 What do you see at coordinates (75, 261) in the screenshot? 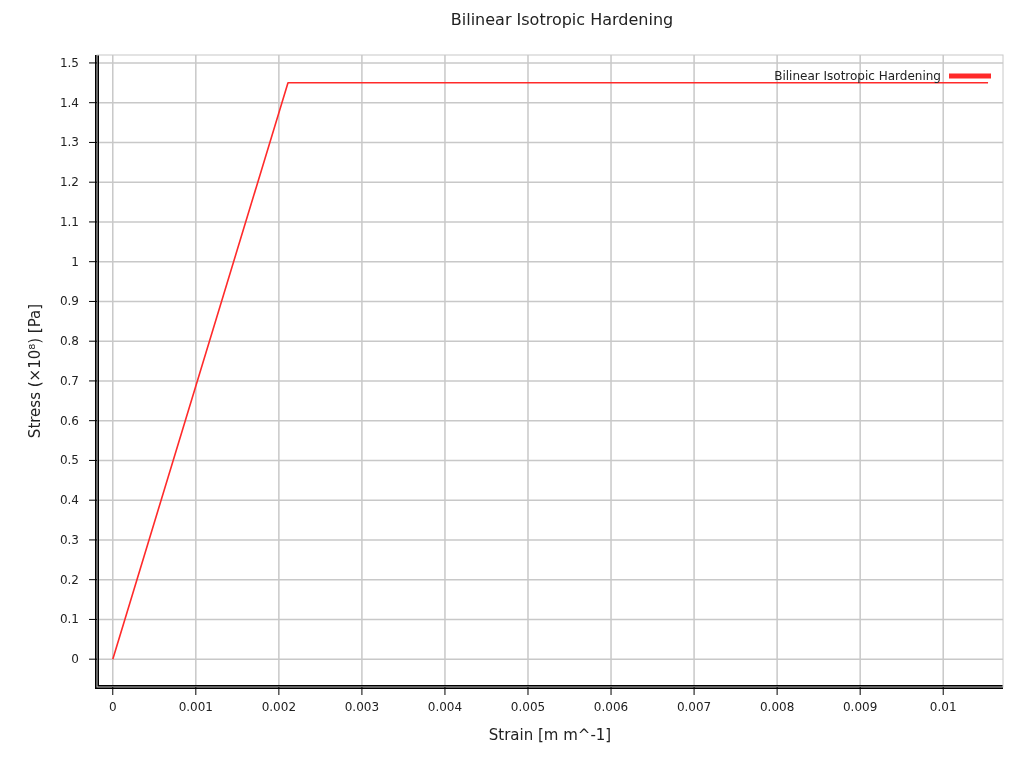
I see `y-tick-label: 1` at bounding box center [75, 261].